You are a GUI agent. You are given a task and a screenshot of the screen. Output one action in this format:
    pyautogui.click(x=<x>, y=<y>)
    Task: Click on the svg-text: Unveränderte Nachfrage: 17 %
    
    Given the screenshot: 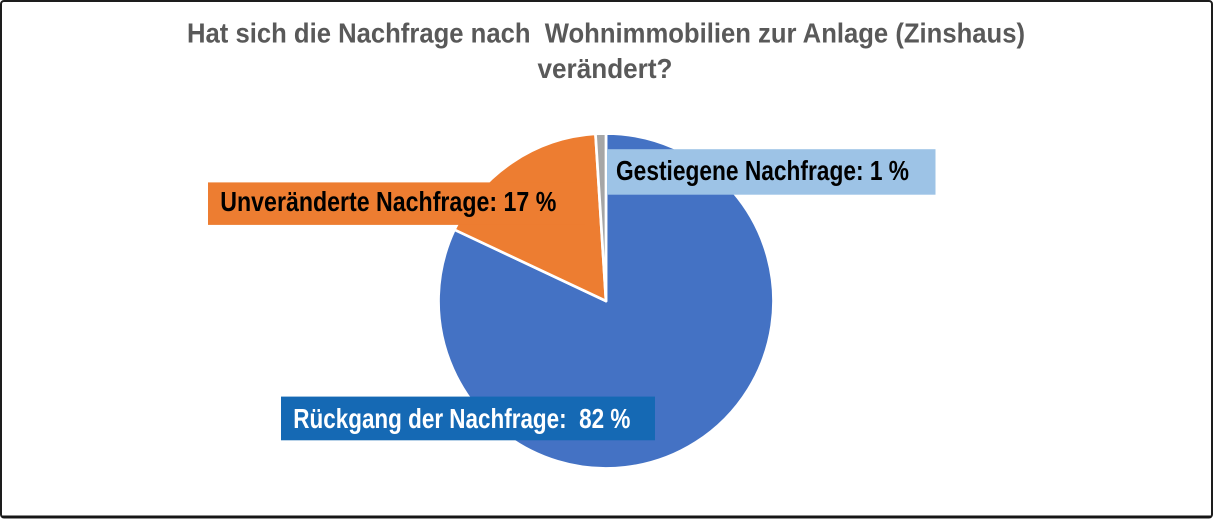 What is the action you would take?
    pyautogui.click(x=388, y=201)
    